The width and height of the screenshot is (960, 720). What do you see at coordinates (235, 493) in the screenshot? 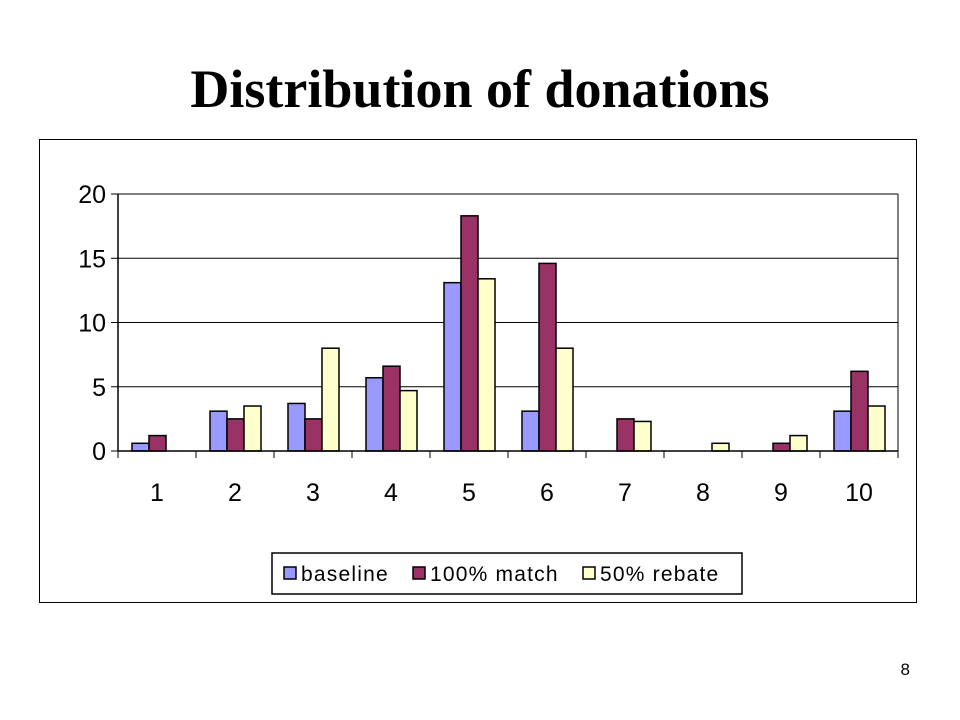
I see `x-tick-label: 2` at bounding box center [235, 493].